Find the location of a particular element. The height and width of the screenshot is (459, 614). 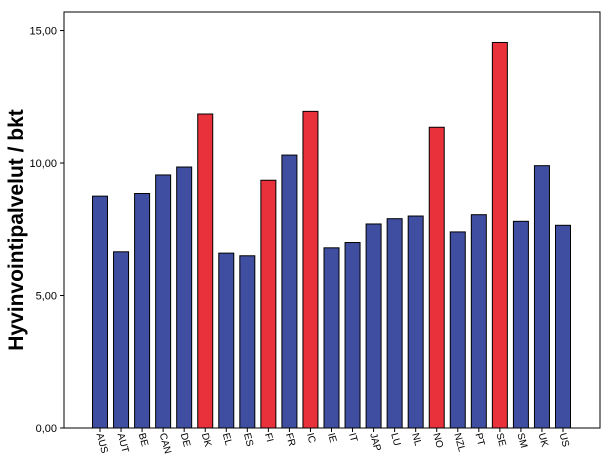

bar-us is located at coordinates (563, 326).